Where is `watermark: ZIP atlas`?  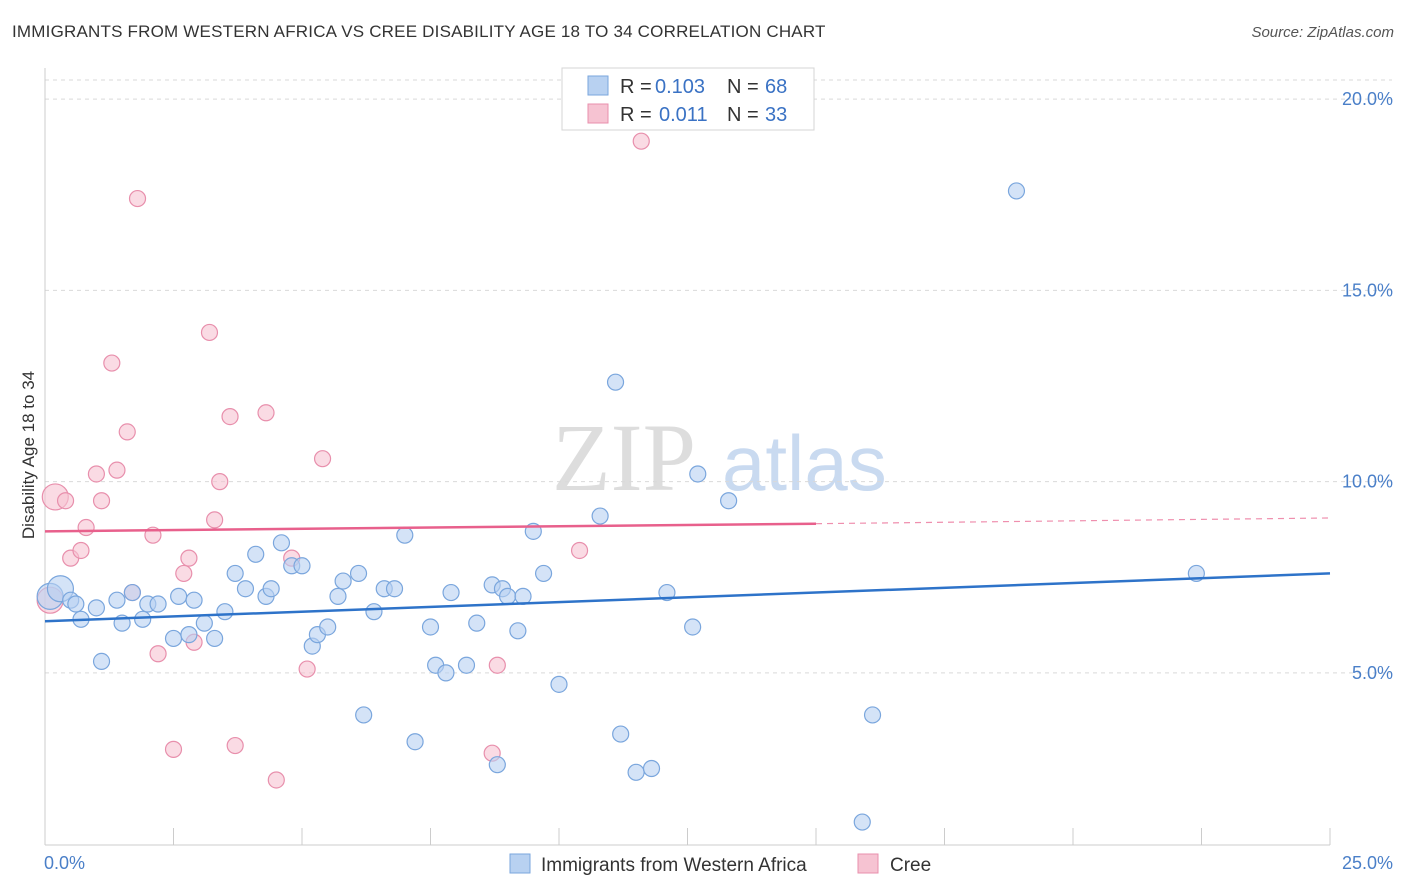 watermark: ZIP atlas is located at coordinates (719, 457).